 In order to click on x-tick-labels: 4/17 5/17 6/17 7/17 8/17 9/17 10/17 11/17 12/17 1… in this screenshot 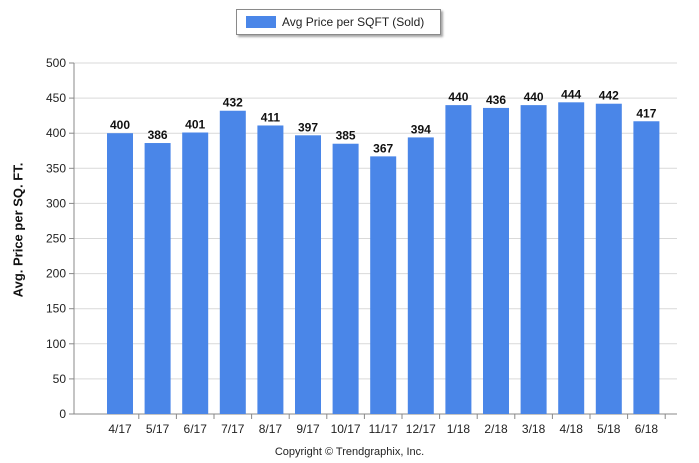, I will do `click(383, 429)`.